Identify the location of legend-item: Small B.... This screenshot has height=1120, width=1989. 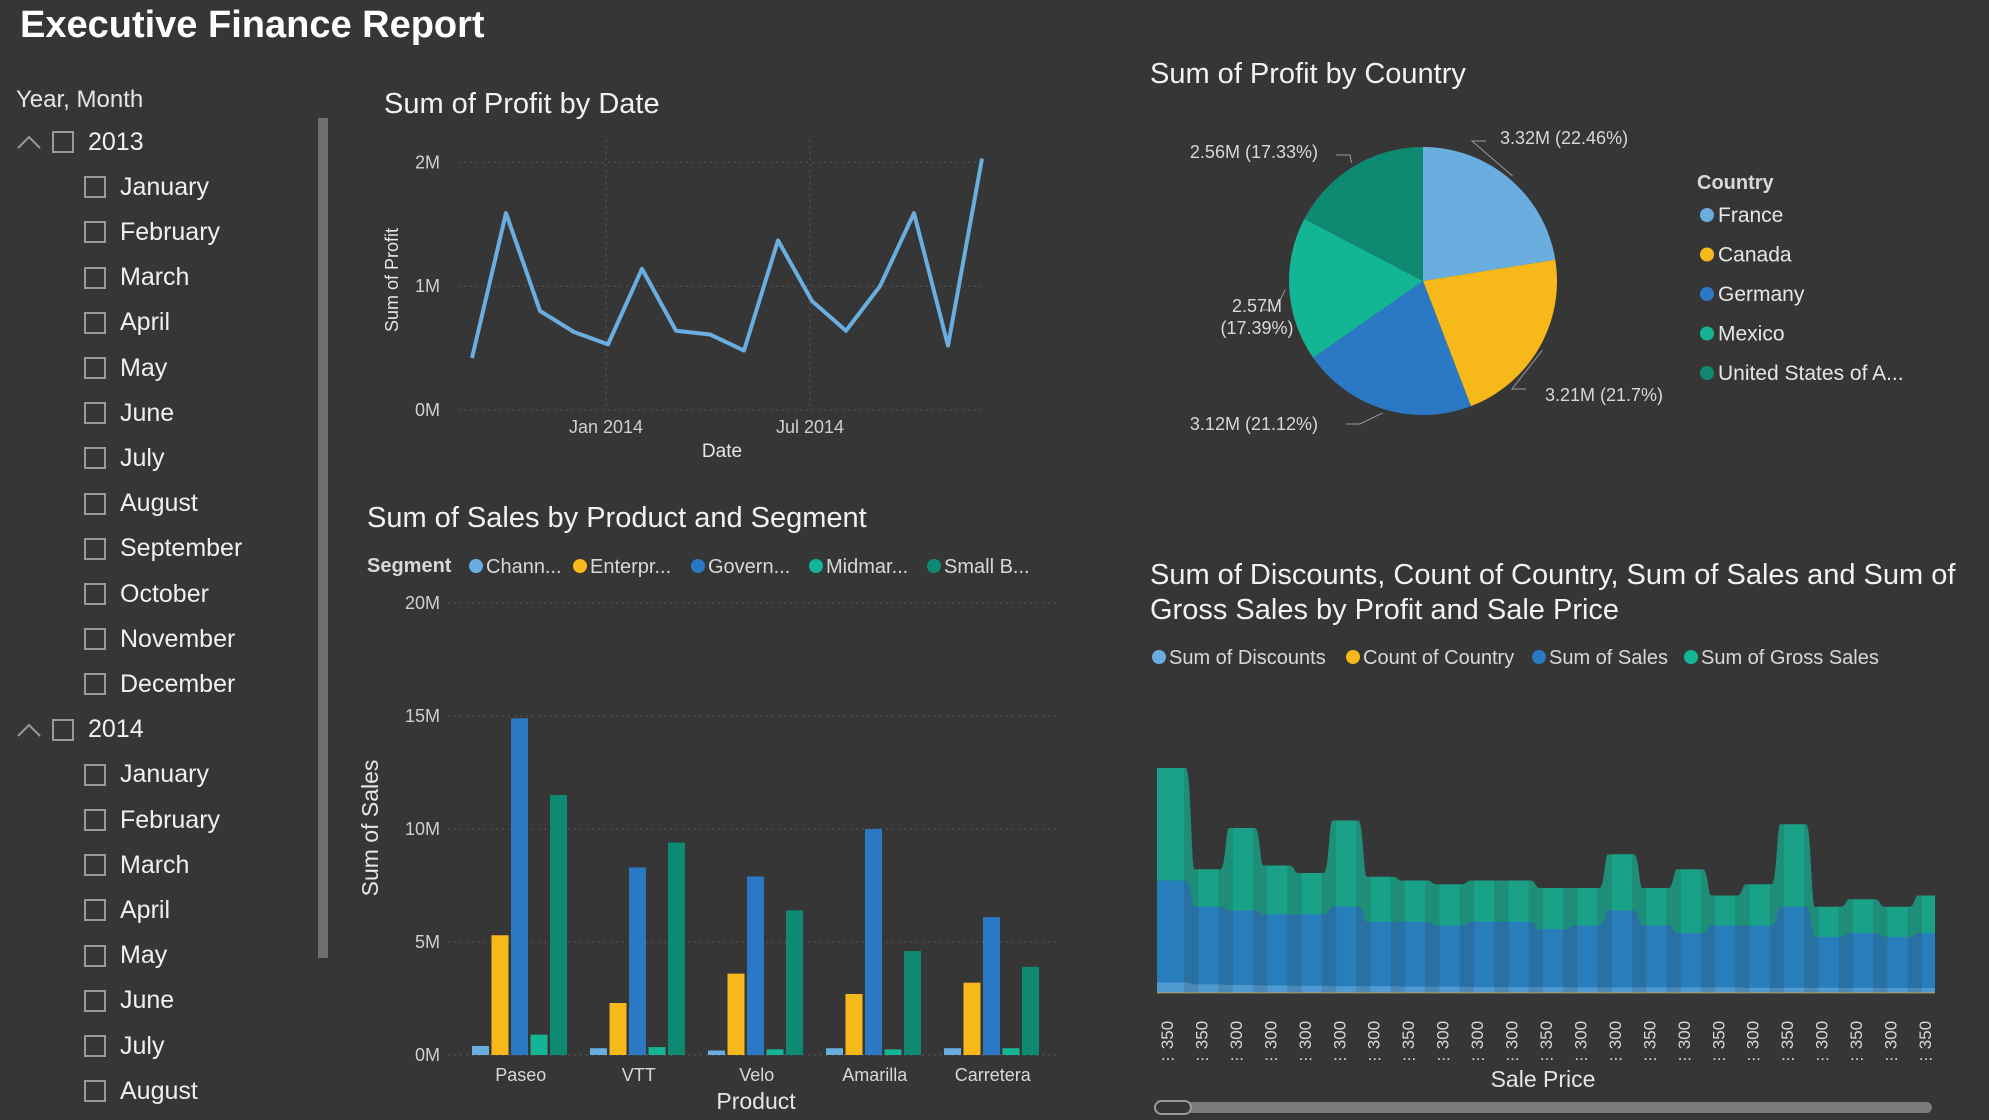
(987, 567).